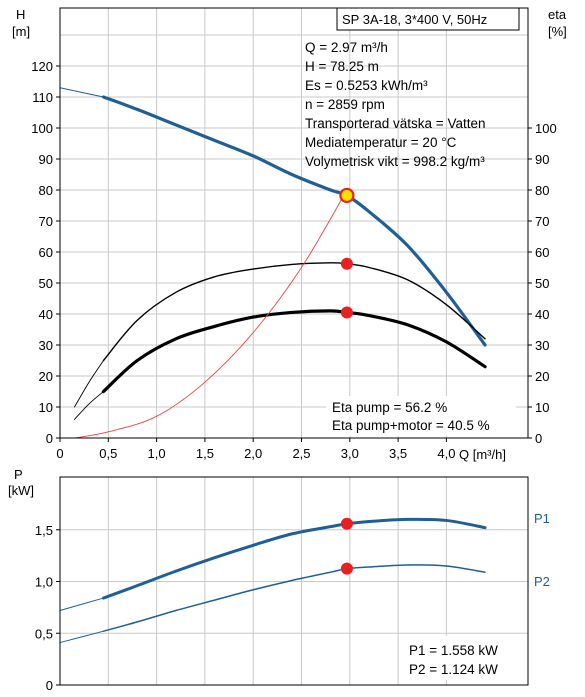 The image size is (585, 697). I want to click on y2-tick-label: 100, so click(546, 128).